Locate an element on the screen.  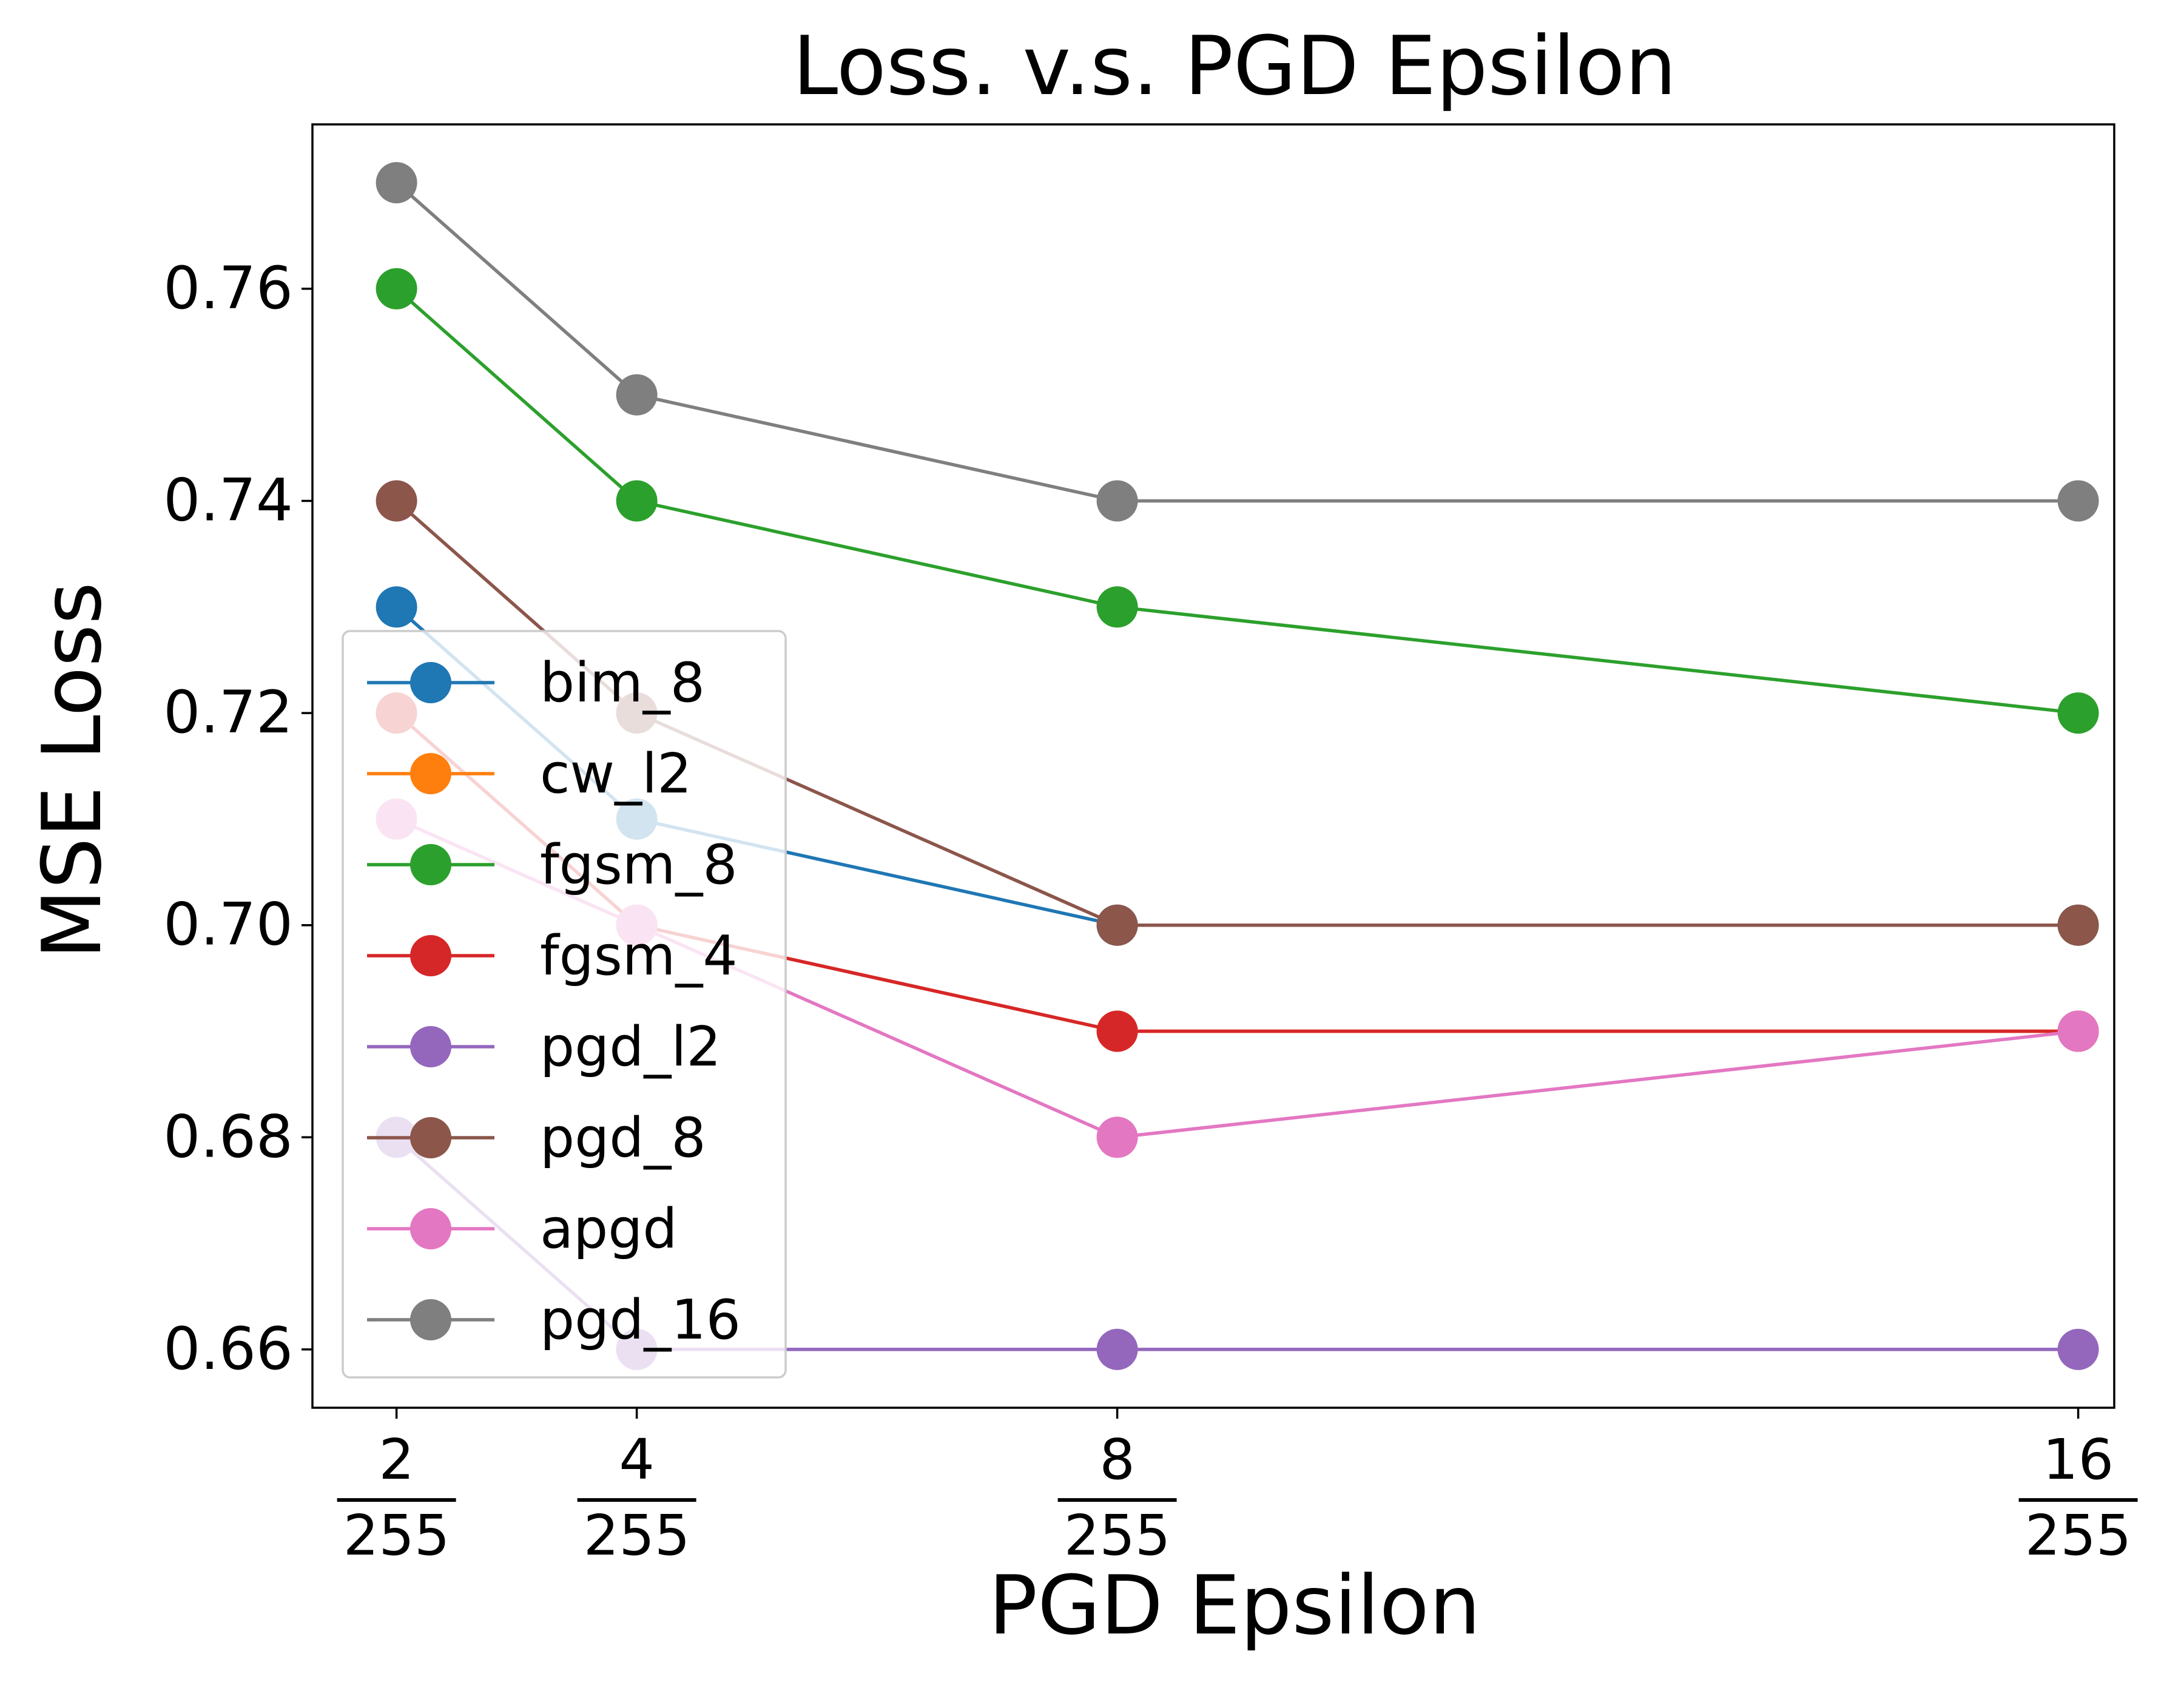
legend-label-pgd_l2: pgd_l2 is located at coordinates (630, 1047).